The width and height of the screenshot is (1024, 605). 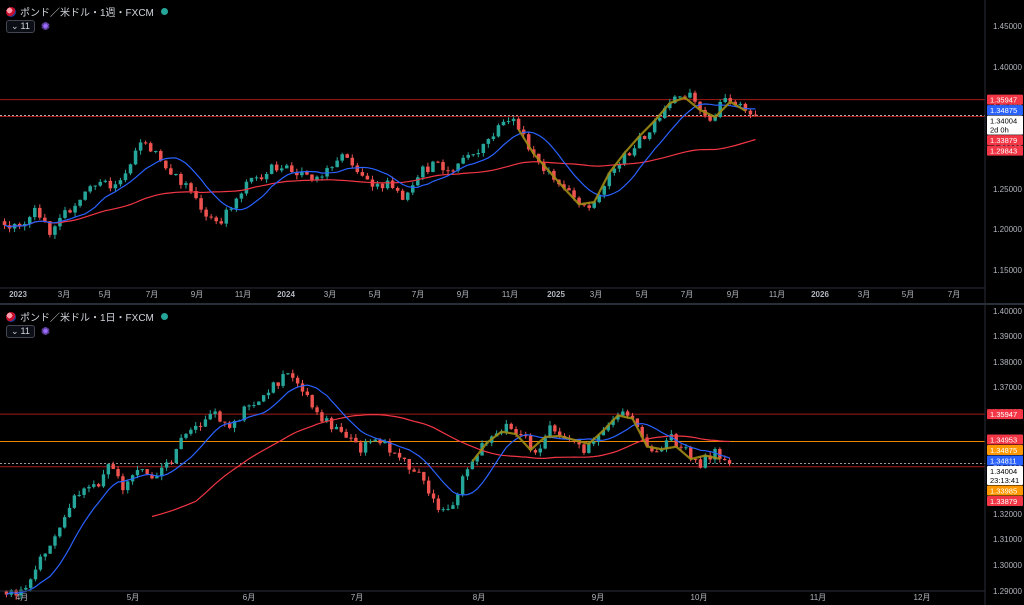 What do you see at coordinates (1003, 140) in the screenshot?
I see `price-tag-label: 1.33879` at bounding box center [1003, 140].